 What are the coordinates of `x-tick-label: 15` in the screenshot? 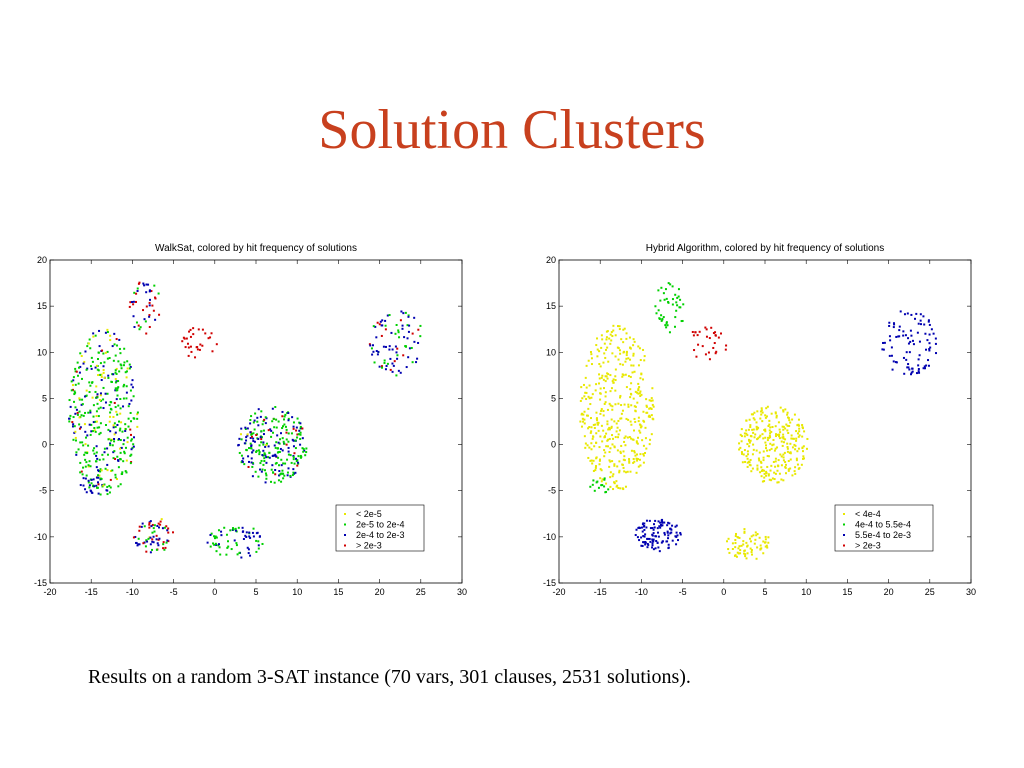 It's located at (338, 592).